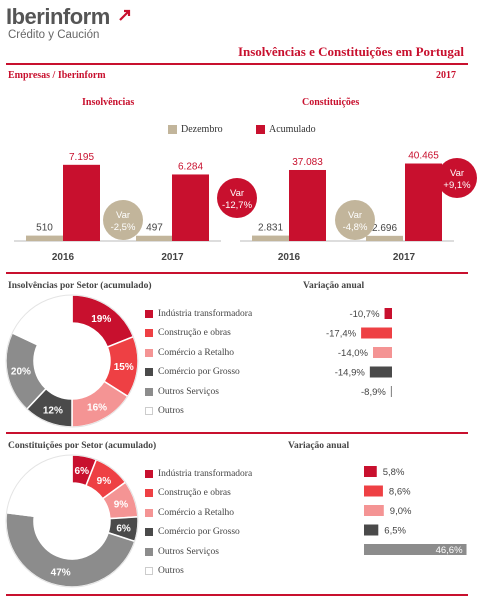  I want to click on report-year: 2017, so click(446, 75).